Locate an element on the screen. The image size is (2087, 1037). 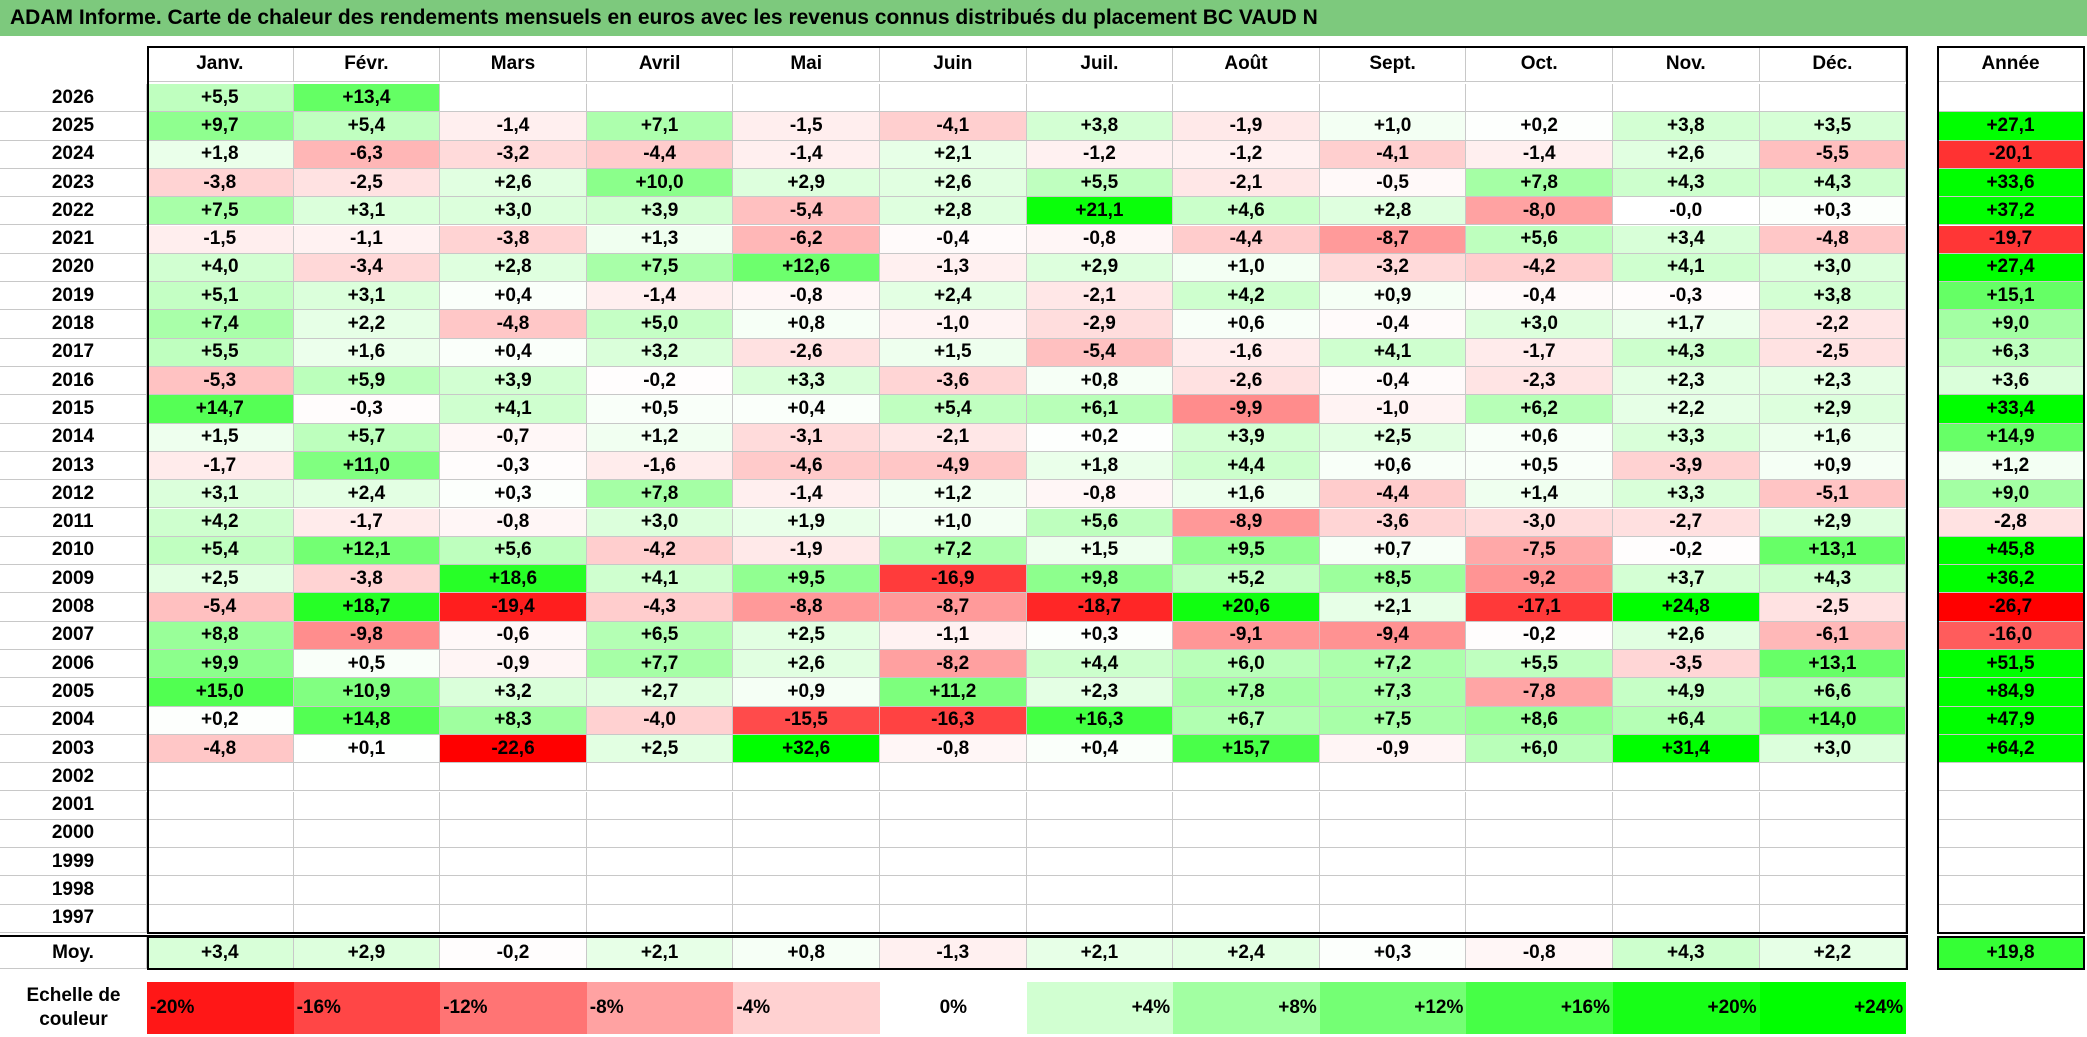
heatmap-cell: -0,9 is located at coordinates (1393, 749).